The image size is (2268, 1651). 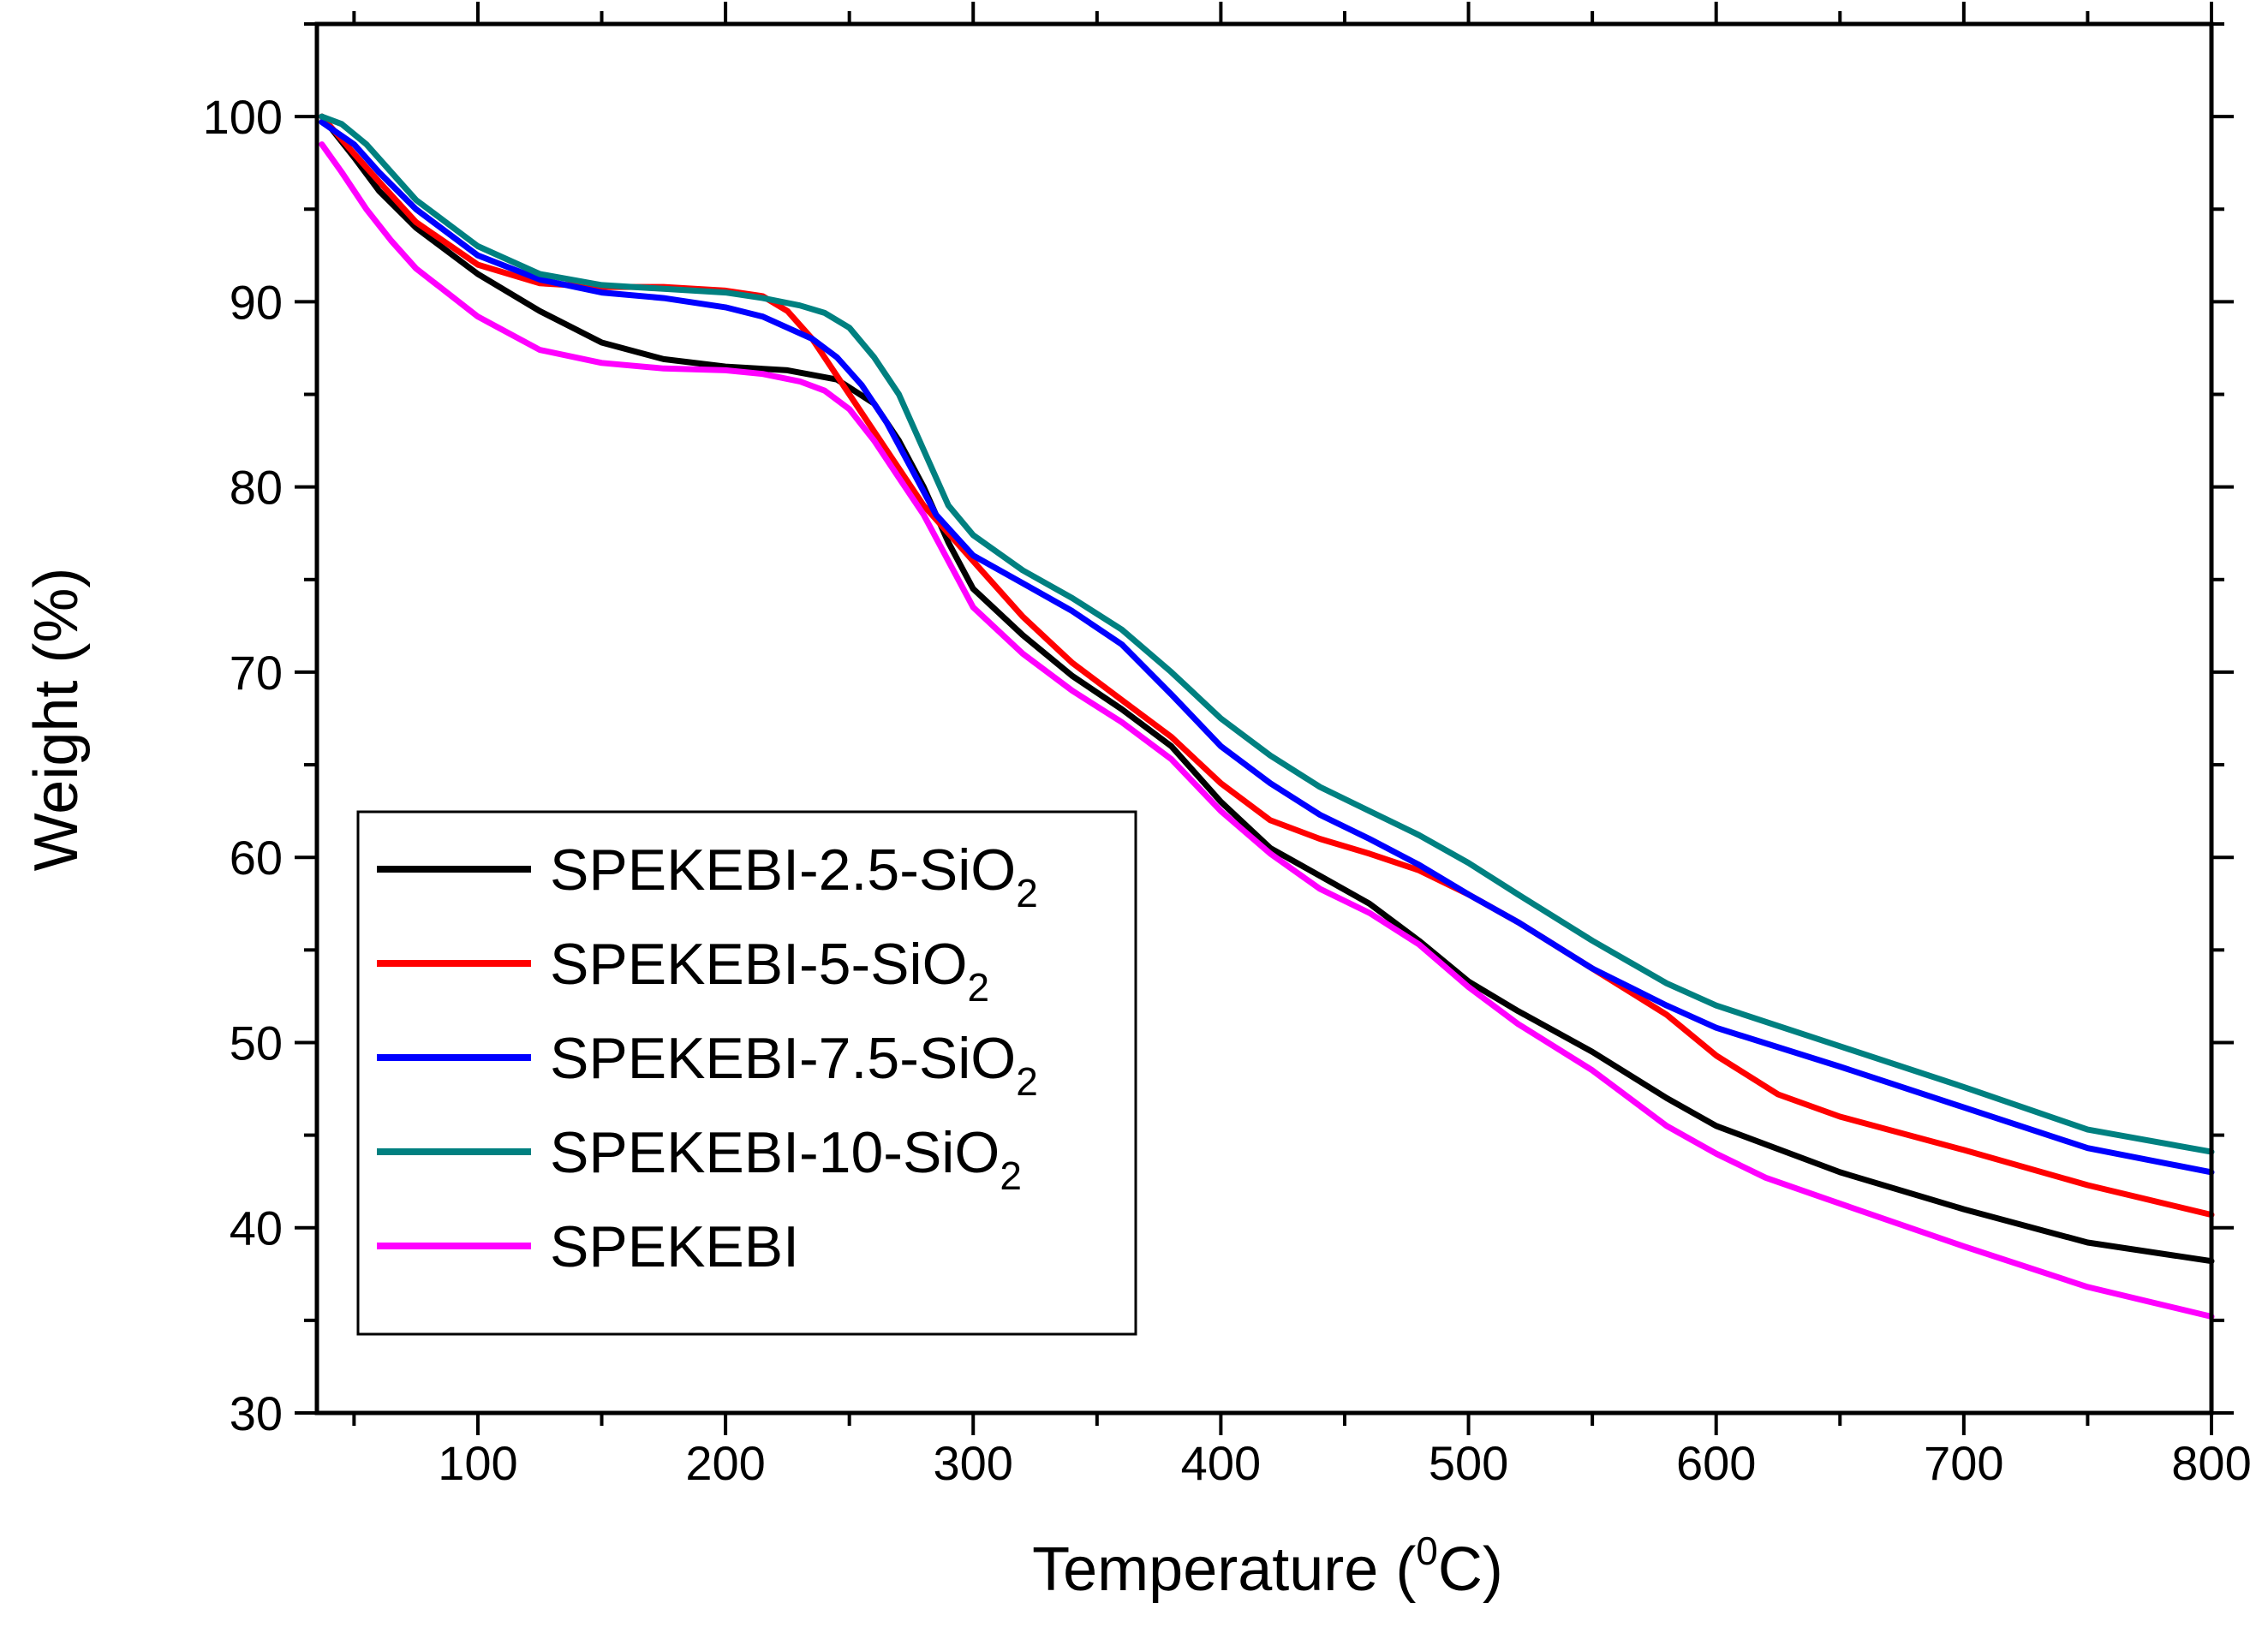 I want to click on x-tick-label: 300, so click(x=973, y=1463).